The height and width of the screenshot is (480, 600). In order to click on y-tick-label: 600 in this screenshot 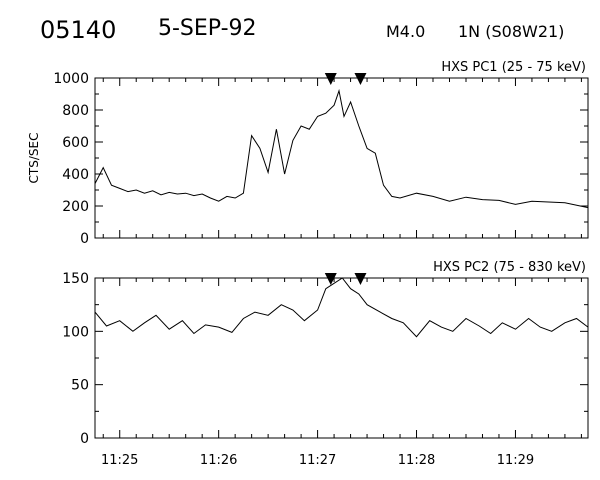, I will do `click(75, 143)`.